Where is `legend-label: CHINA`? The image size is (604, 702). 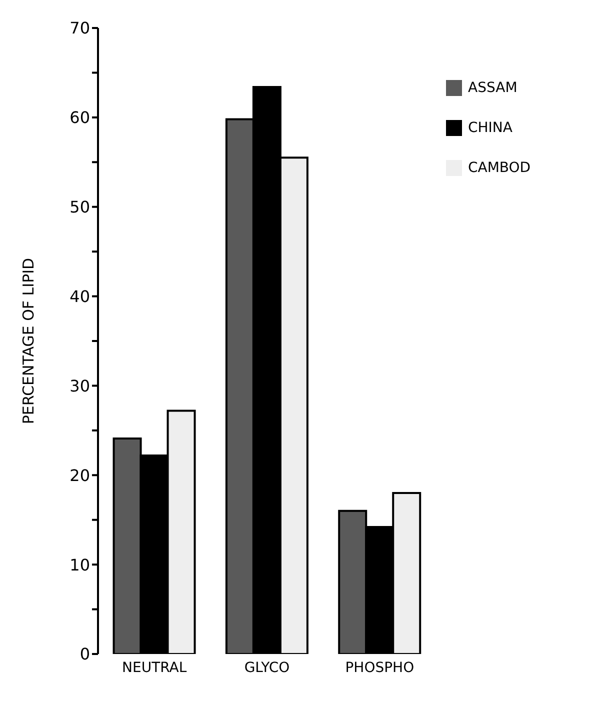
legend-label: CHINA is located at coordinates (490, 128).